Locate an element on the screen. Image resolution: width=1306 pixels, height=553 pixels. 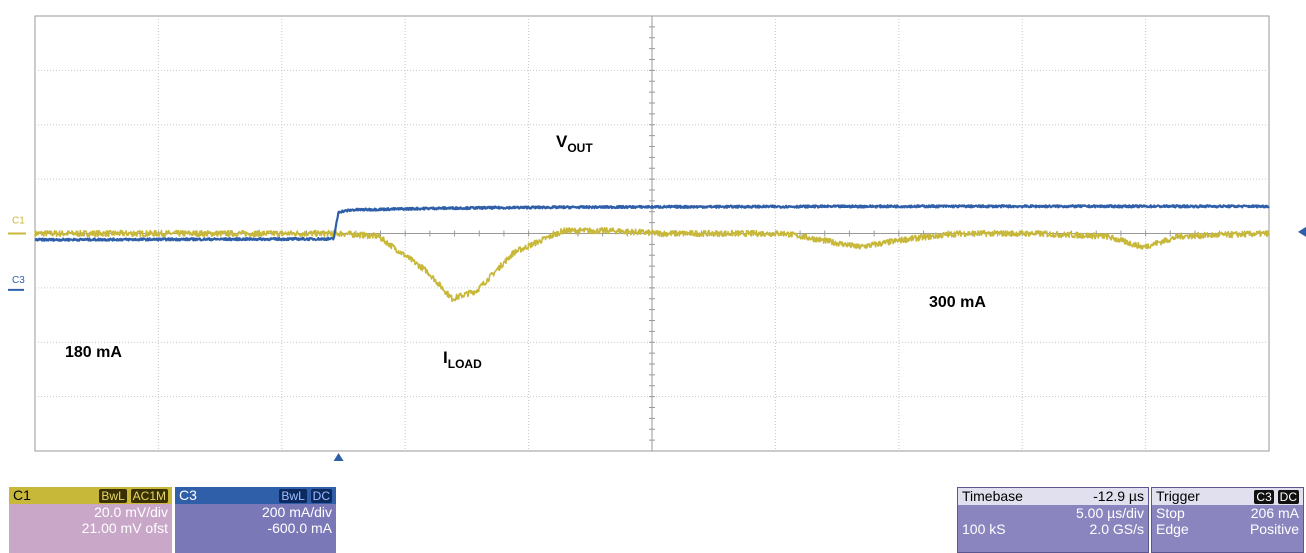
trigger-coupling-badge: DC is located at coordinates (1288, 497).